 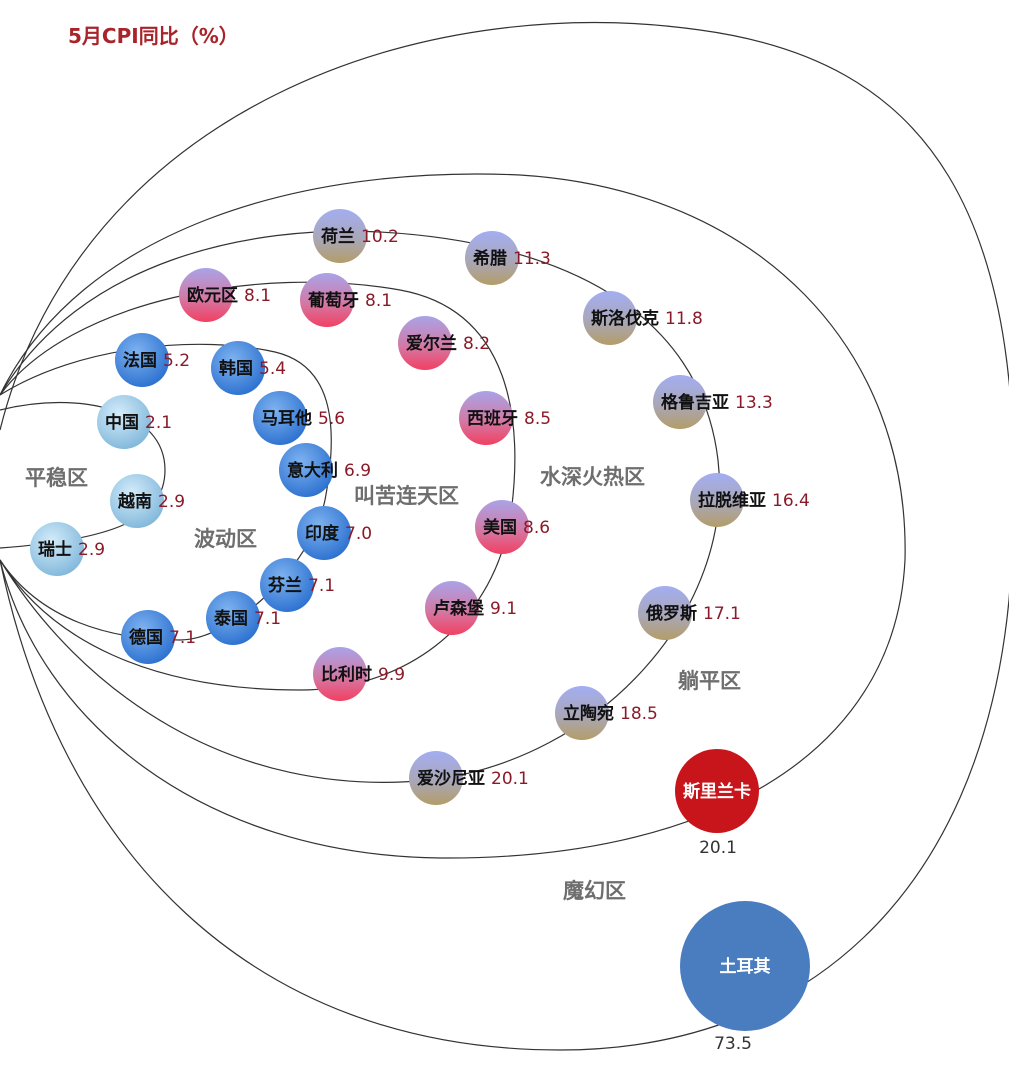 I want to click on bubble-group: 西班牙 8.5, so click(x=505, y=418).